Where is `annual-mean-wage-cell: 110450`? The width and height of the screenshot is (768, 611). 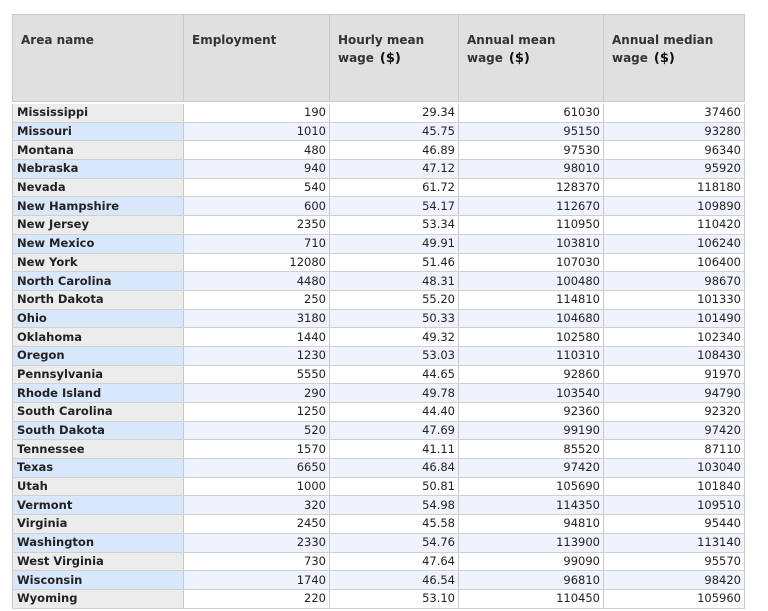 annual-mean-wage-cell: 110450 is located at coordinates (531, 599).